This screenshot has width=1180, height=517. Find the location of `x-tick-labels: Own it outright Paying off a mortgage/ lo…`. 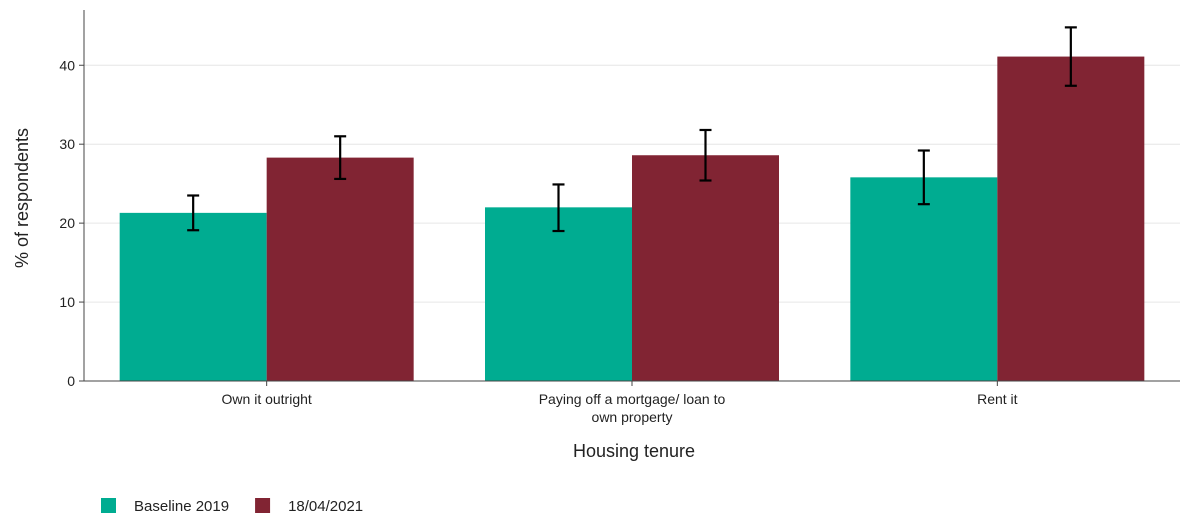

x-tick-labels: Own it outright Paying off a mortgage/ lo… is located at coordinates (620, 408).